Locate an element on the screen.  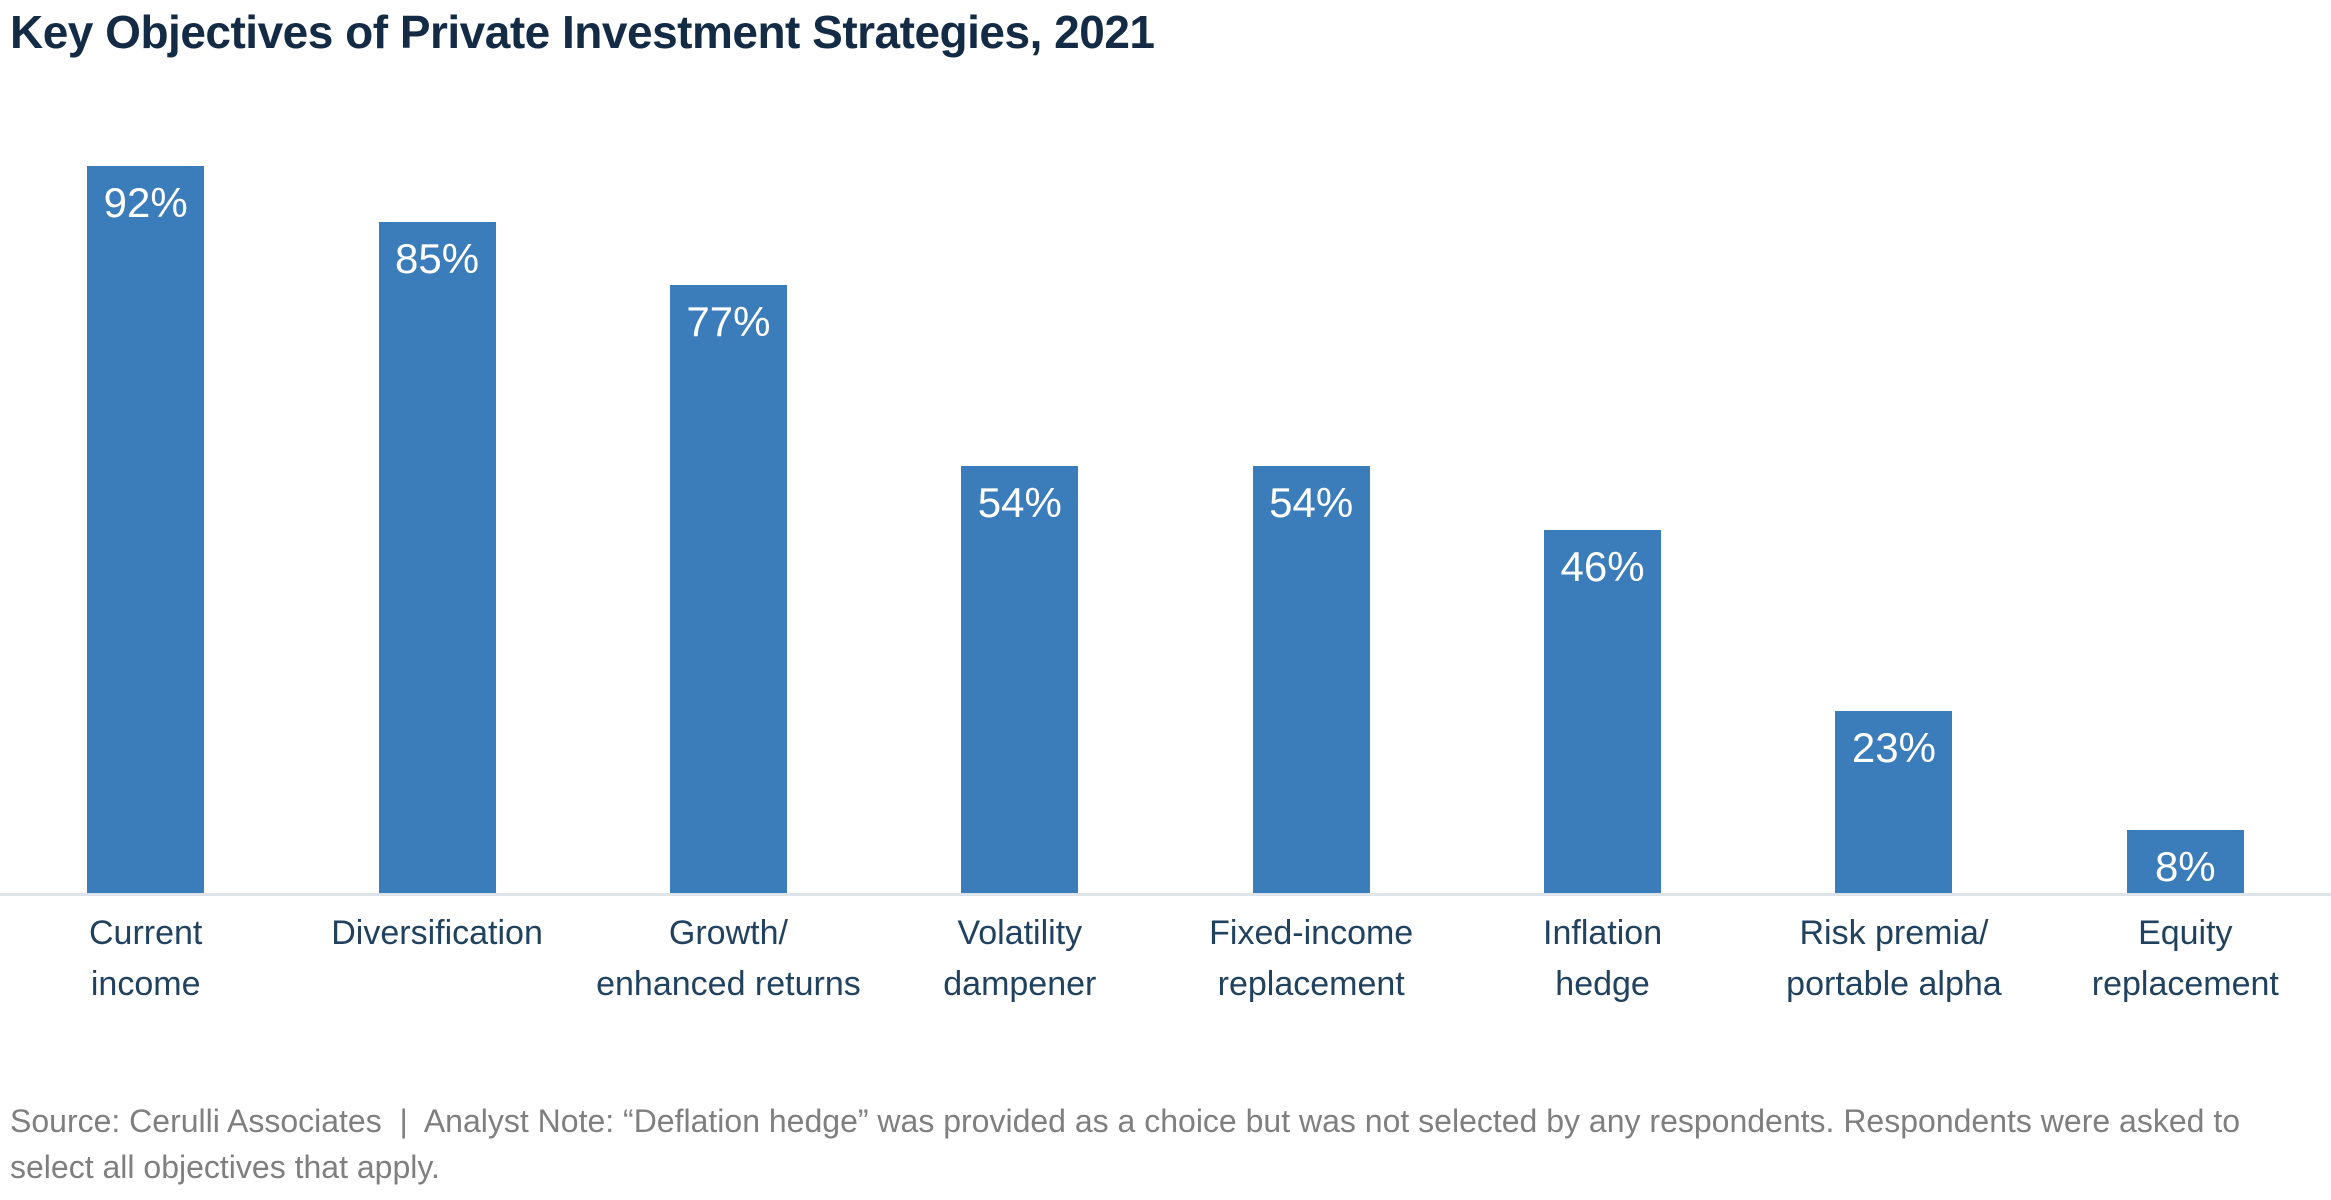
bar-column: 85% is located at coordinates (436, 498).